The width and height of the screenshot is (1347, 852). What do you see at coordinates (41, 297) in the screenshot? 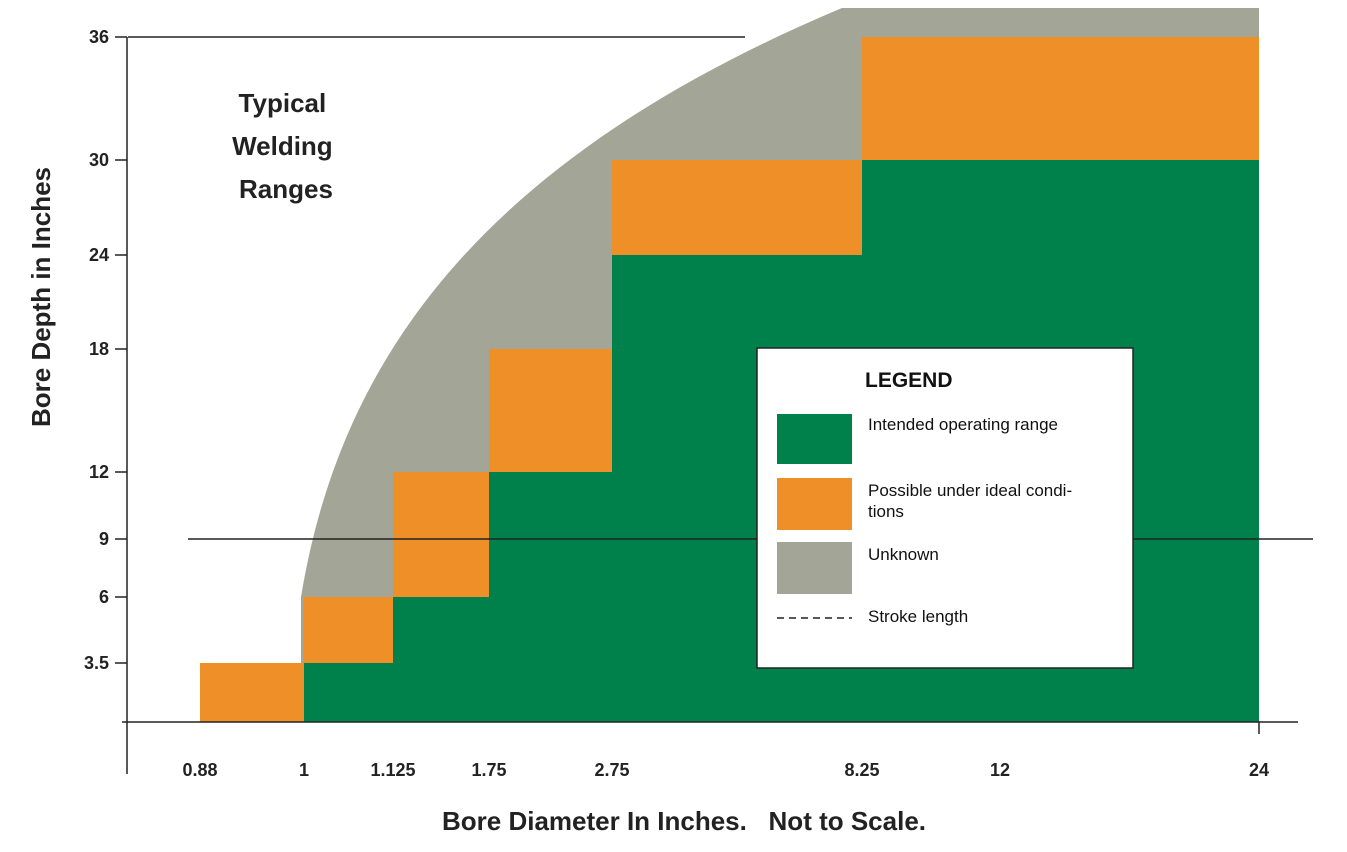
I see `y-axis-label: Bore Depth in Inches` at bounding box center [41, 297].